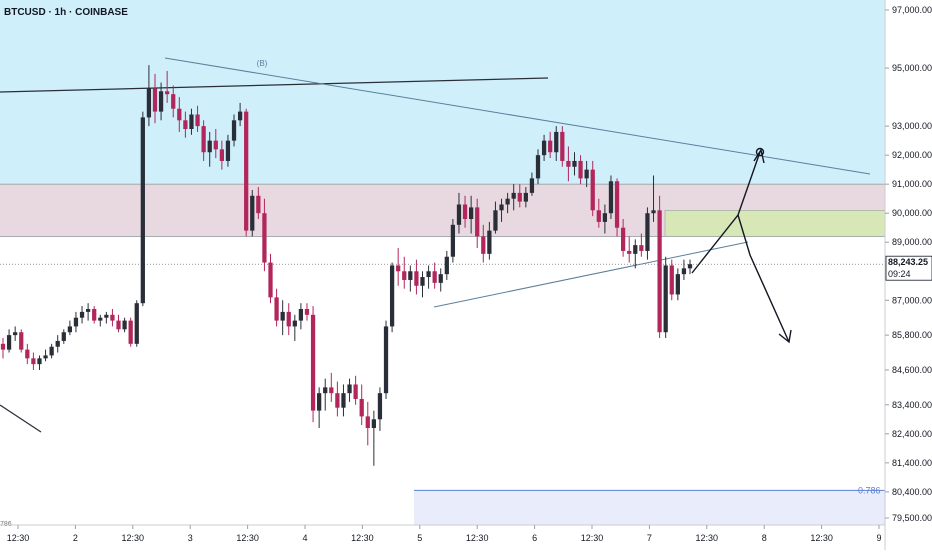 The width and height of the screenshot is (932, 555). Describe the element at coordinates (304, 538) in the screenshot. I see `time-tick-label: 4` at that location.